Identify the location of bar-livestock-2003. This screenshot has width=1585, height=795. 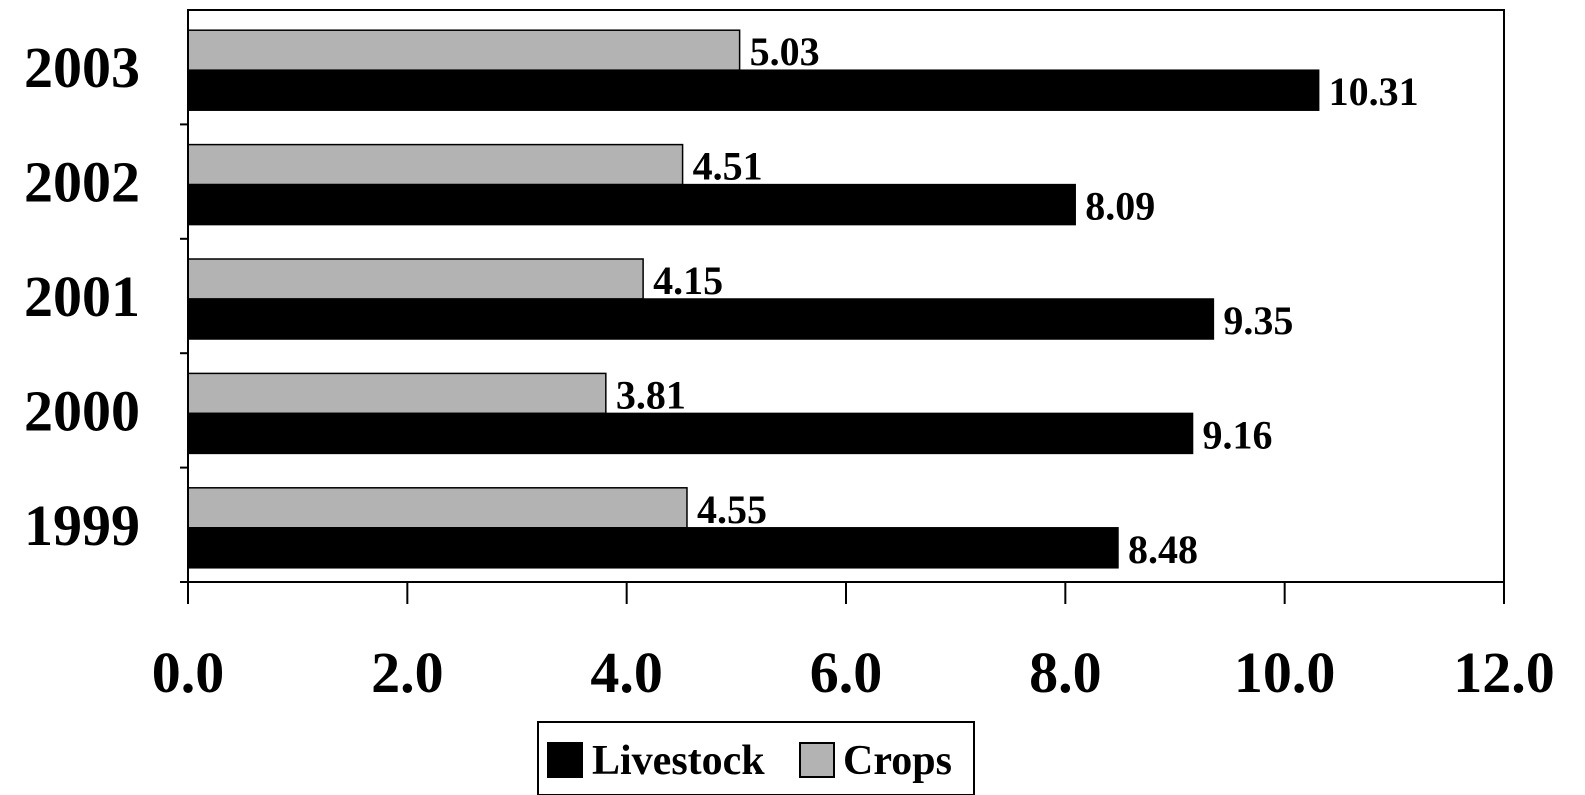
(753, 90).